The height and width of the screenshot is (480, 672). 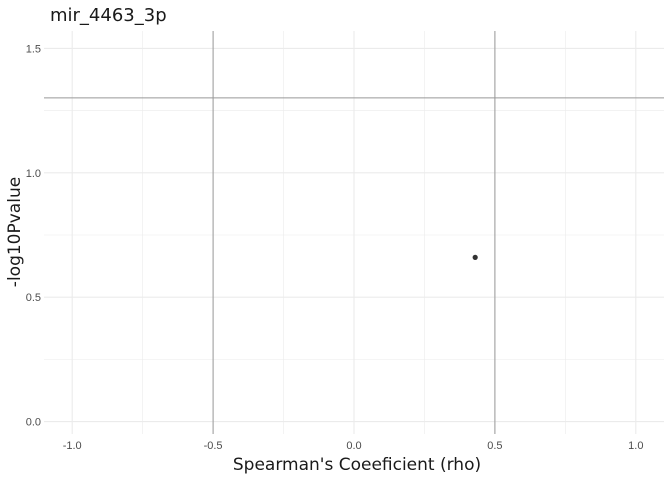 What do you see at coordinates (33, 235) in the screenshot?
I see `y-tick-labels: 0.0 0.5 1.0 1.5` at bounding box center [33, 235].